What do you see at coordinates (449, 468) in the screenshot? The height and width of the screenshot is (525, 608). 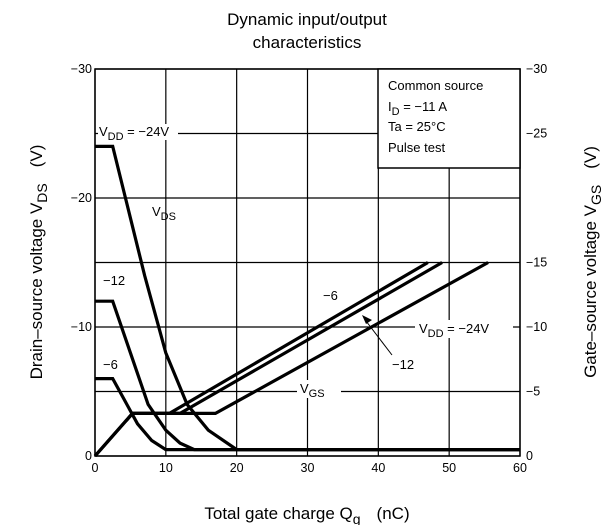 I see `x-tick-label: 50` at bounding box center [449, 468].